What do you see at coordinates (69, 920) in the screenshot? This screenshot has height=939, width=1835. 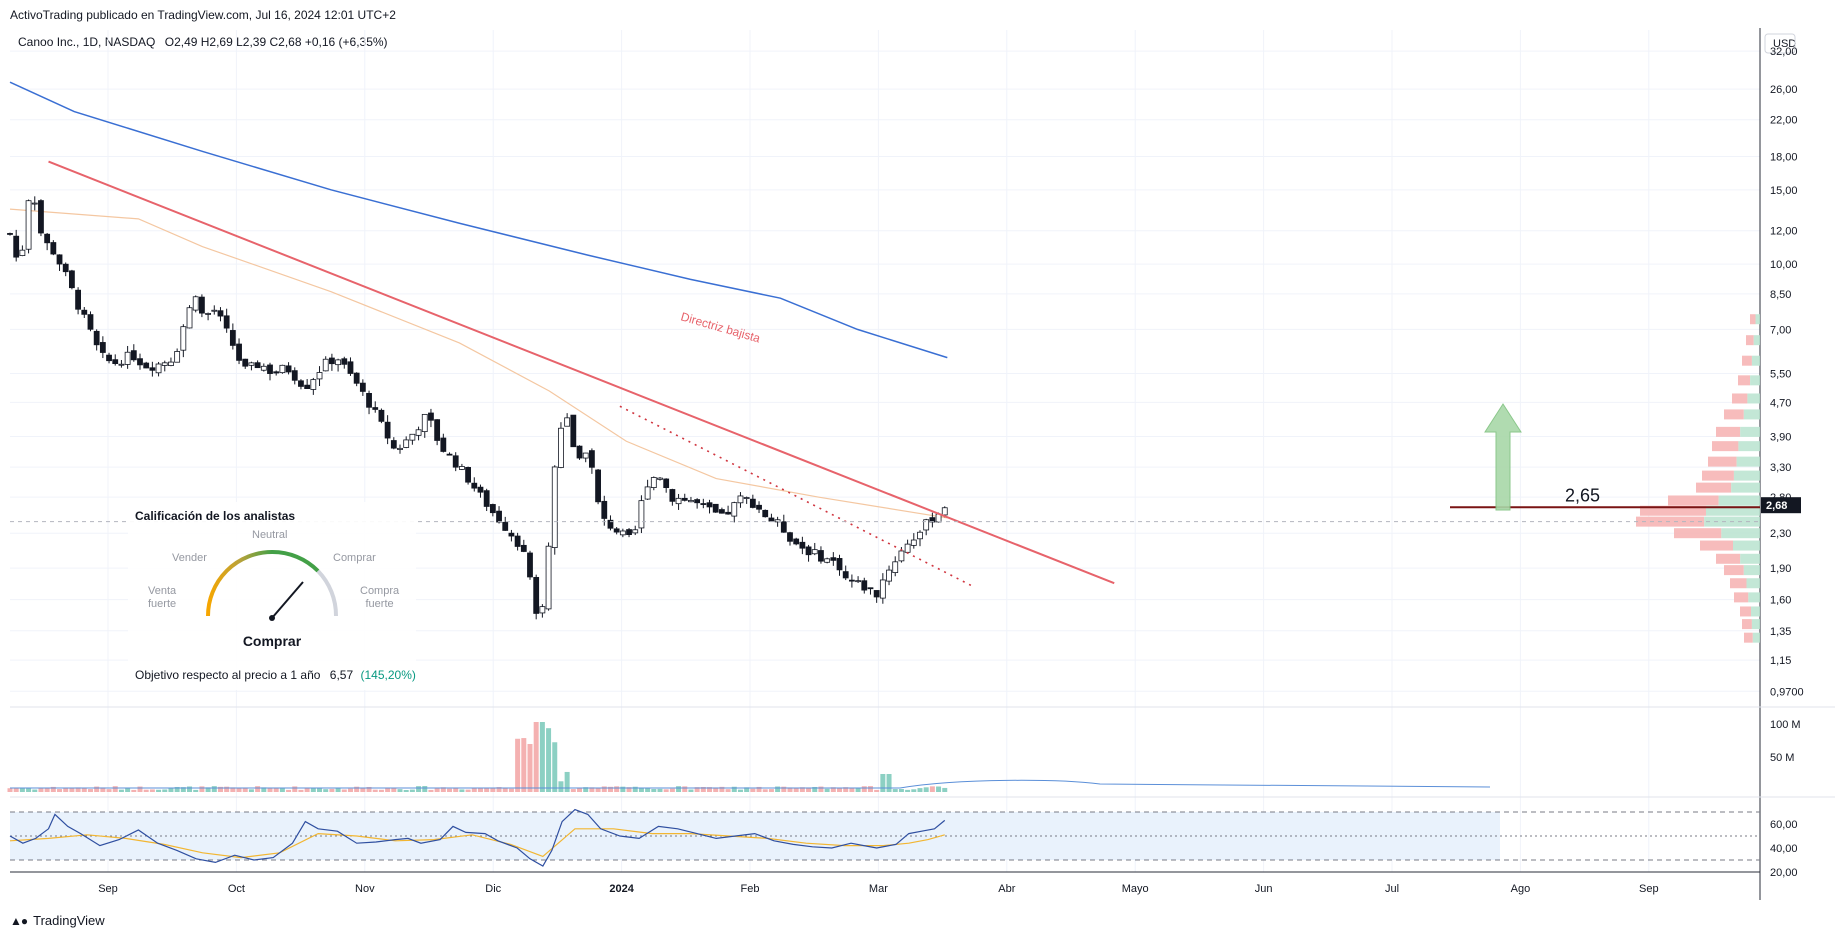 I see `brand-name: TradingView` at bounding box center [69, 920].